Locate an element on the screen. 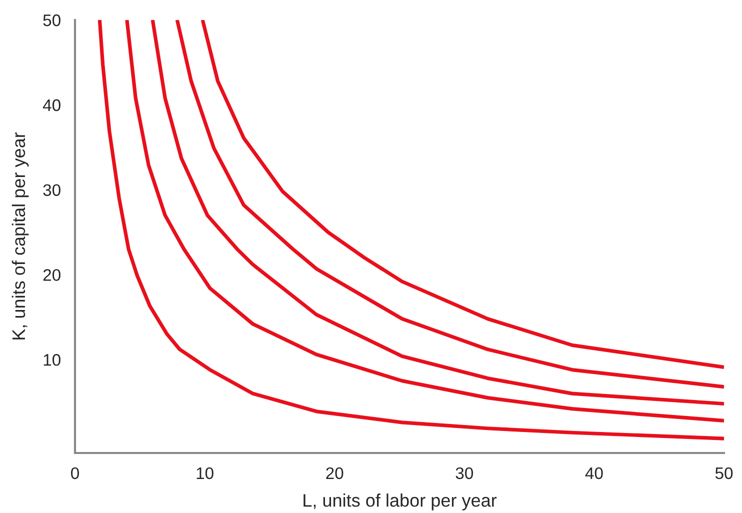 Image resolution: width=742 pixels, height=513 pixels. x-tick-label: 50 is located at coordinates (724, 473).